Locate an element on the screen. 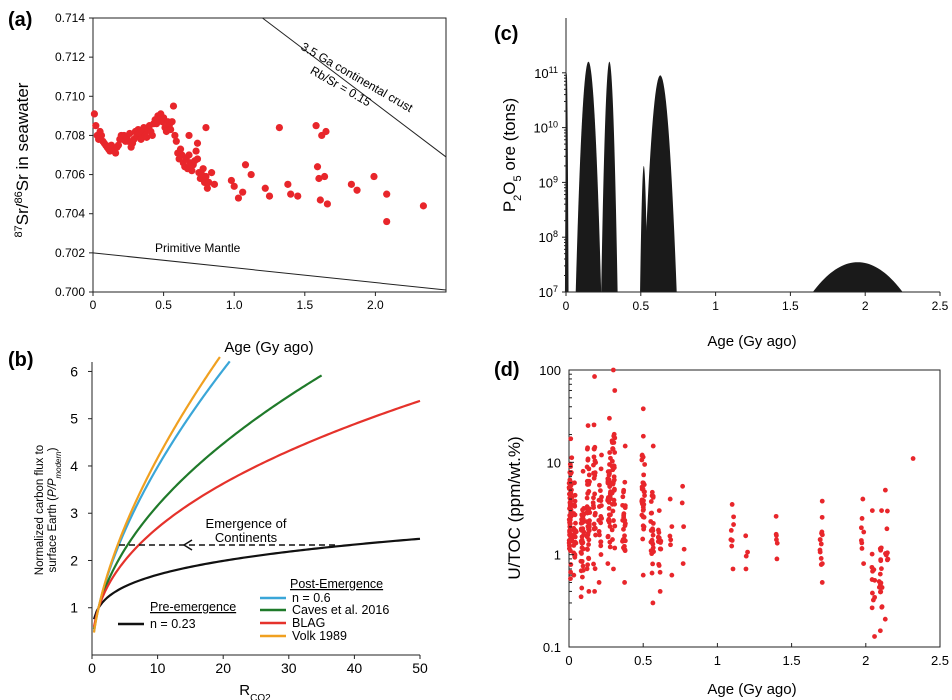 The height and width of the screenshot is (700, 952). x-tick-label-1: 10 is located at coordinates (158, 668).